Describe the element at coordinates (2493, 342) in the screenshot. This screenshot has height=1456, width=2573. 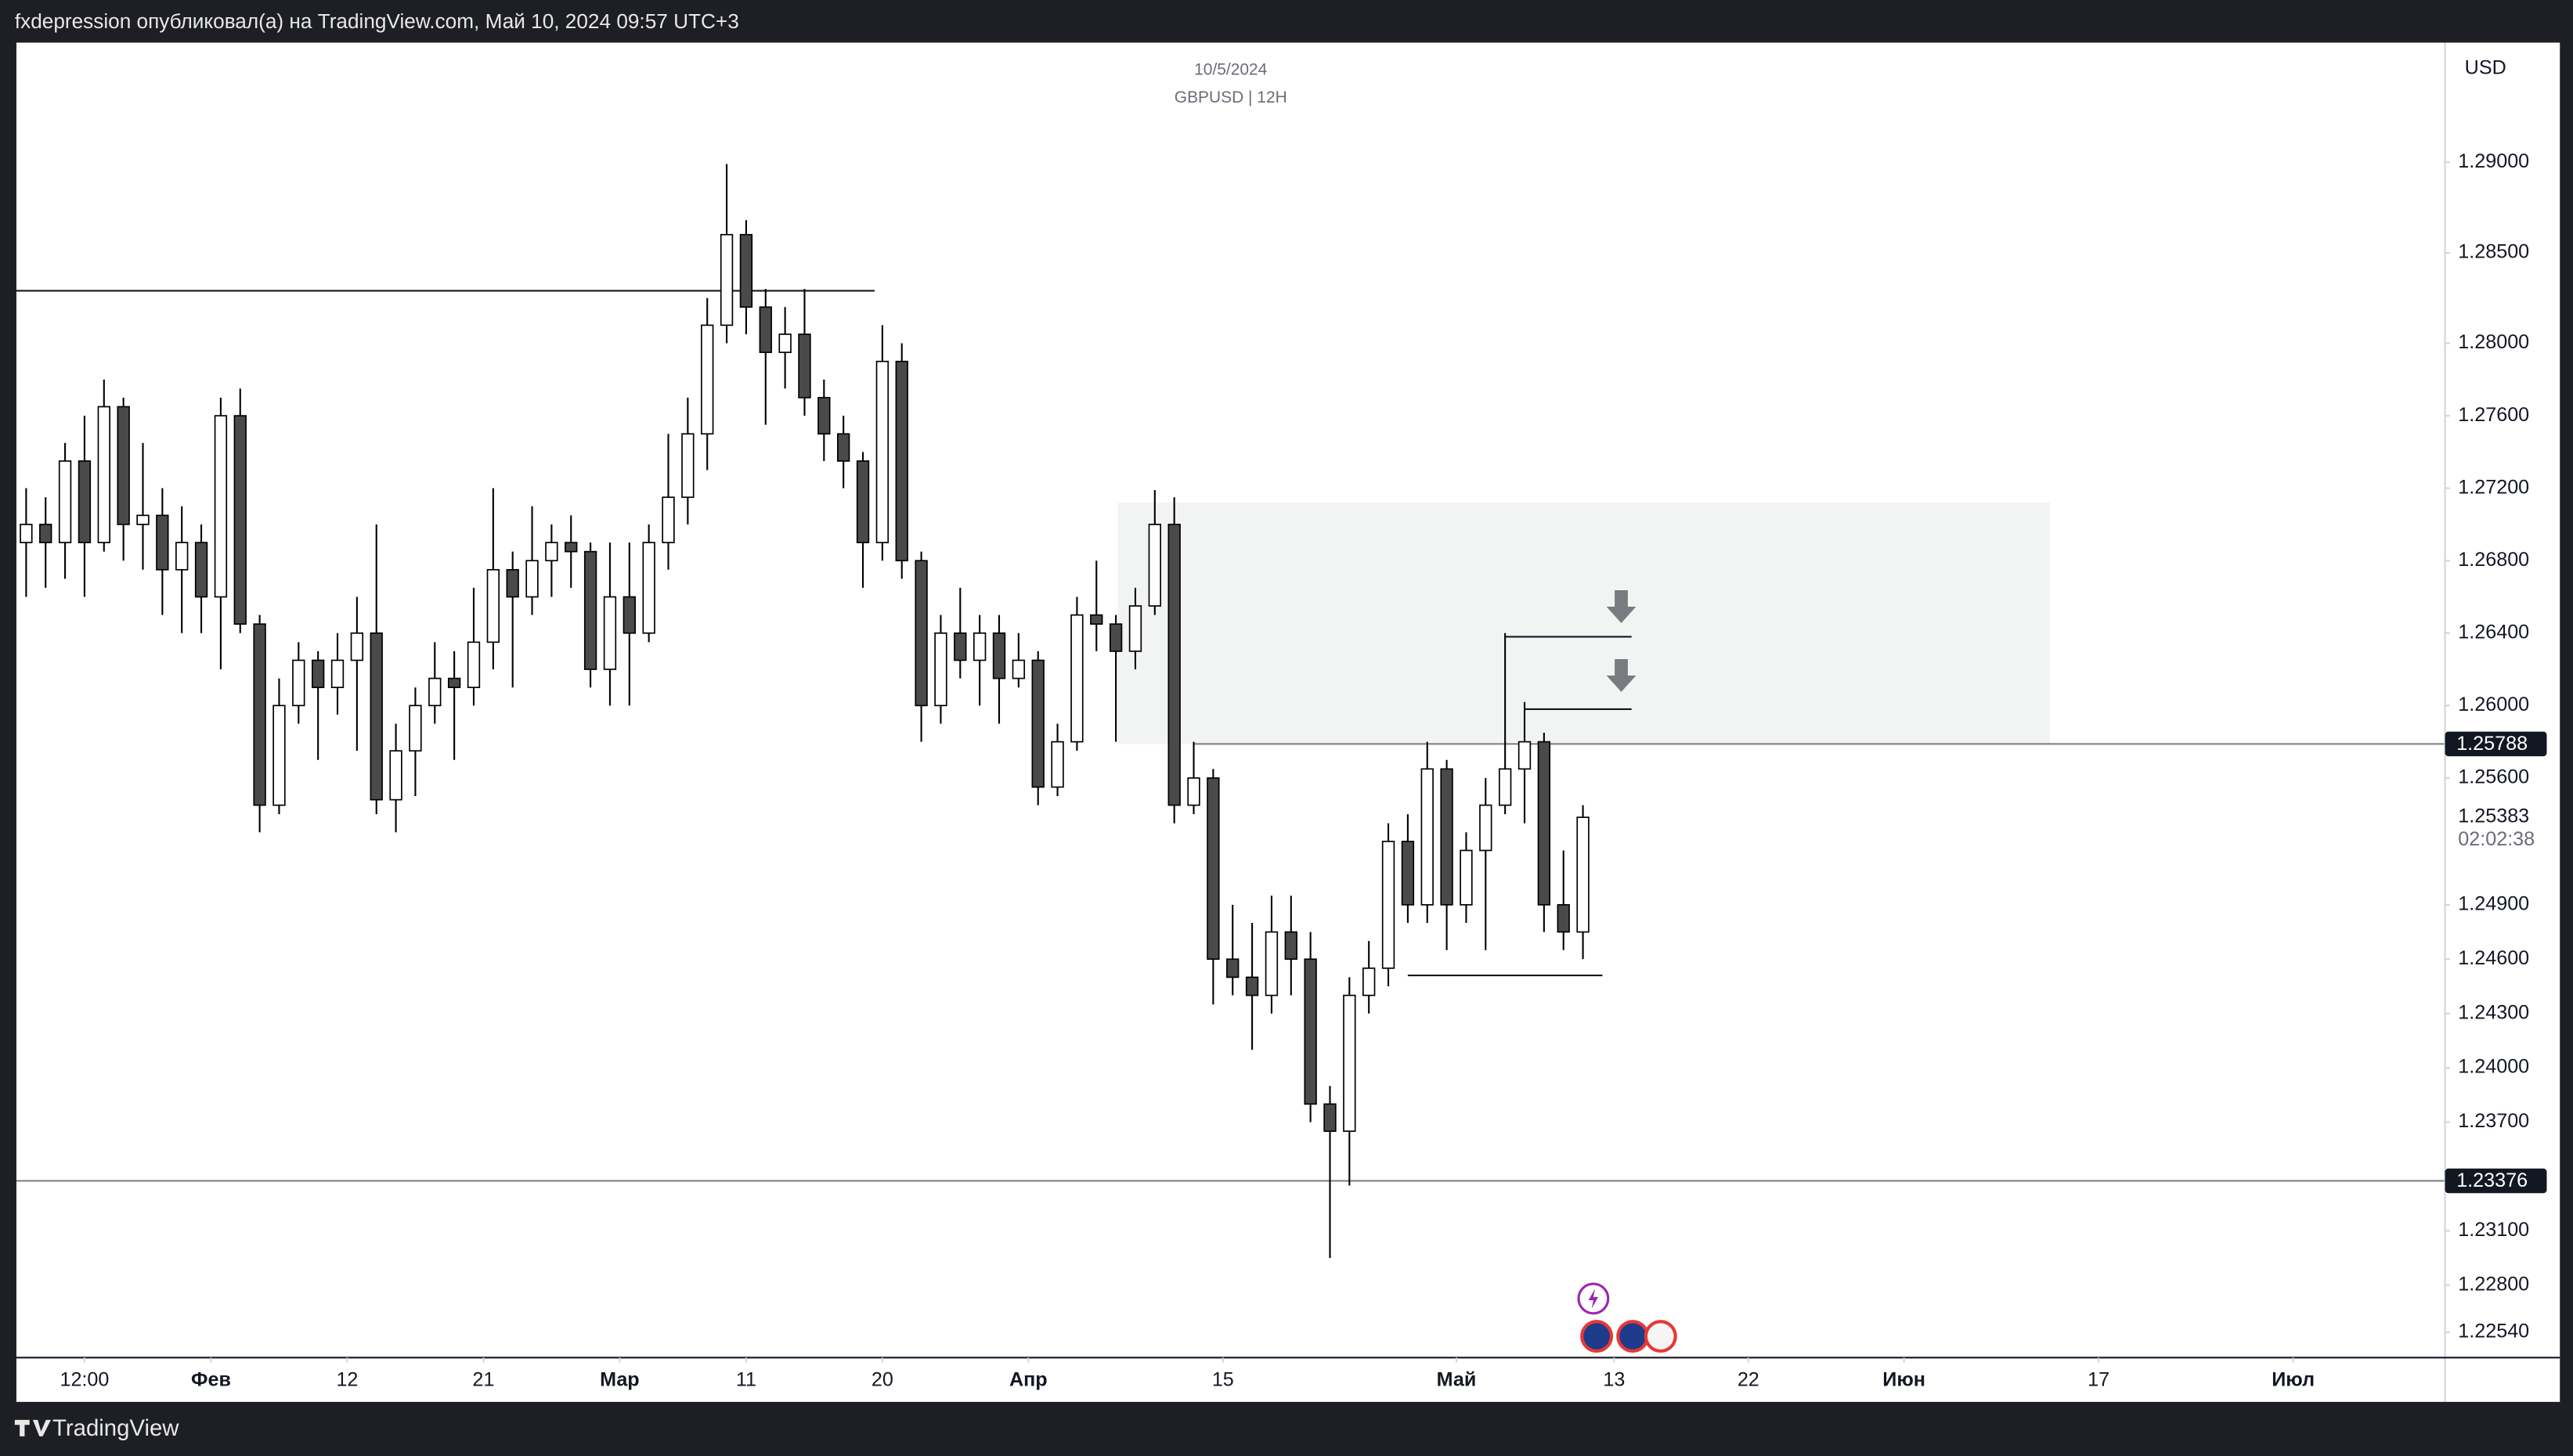
I see `y-tick-label: 1.28000` at that location.